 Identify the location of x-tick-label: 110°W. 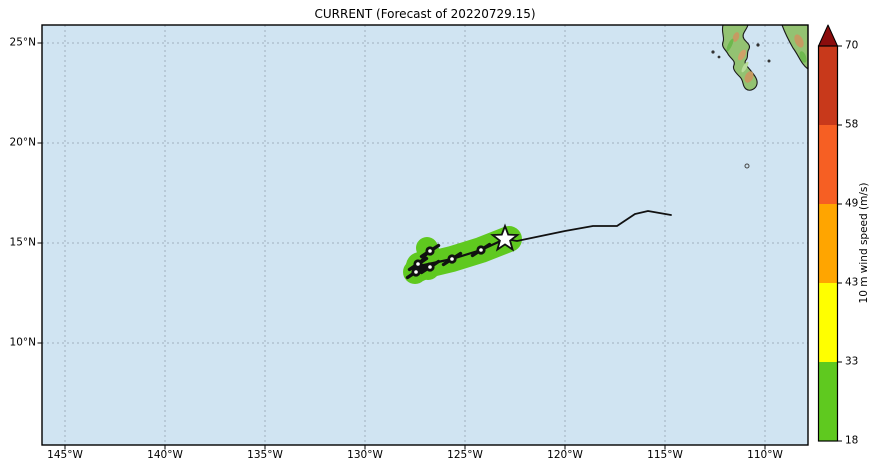
(765, 455).